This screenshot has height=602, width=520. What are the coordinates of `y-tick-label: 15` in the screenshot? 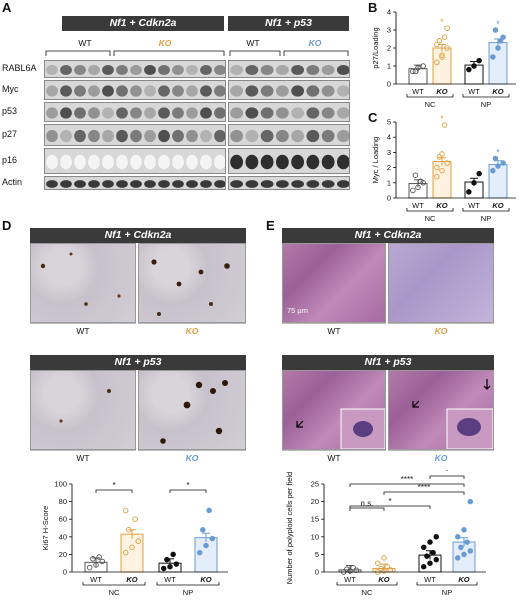 It's located at (315, 519).